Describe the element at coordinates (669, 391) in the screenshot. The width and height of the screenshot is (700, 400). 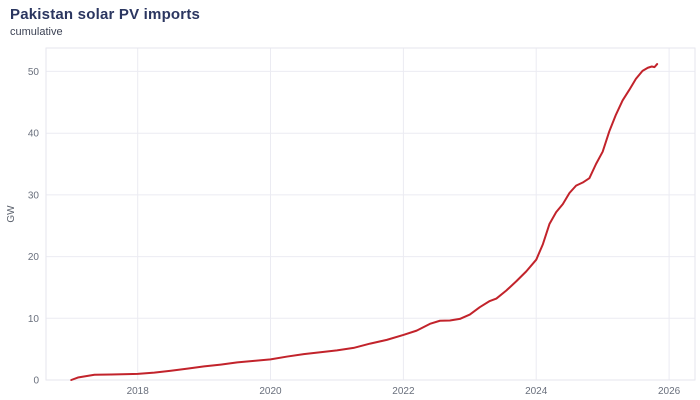
I see `x-tick-label: 2026` at that location.